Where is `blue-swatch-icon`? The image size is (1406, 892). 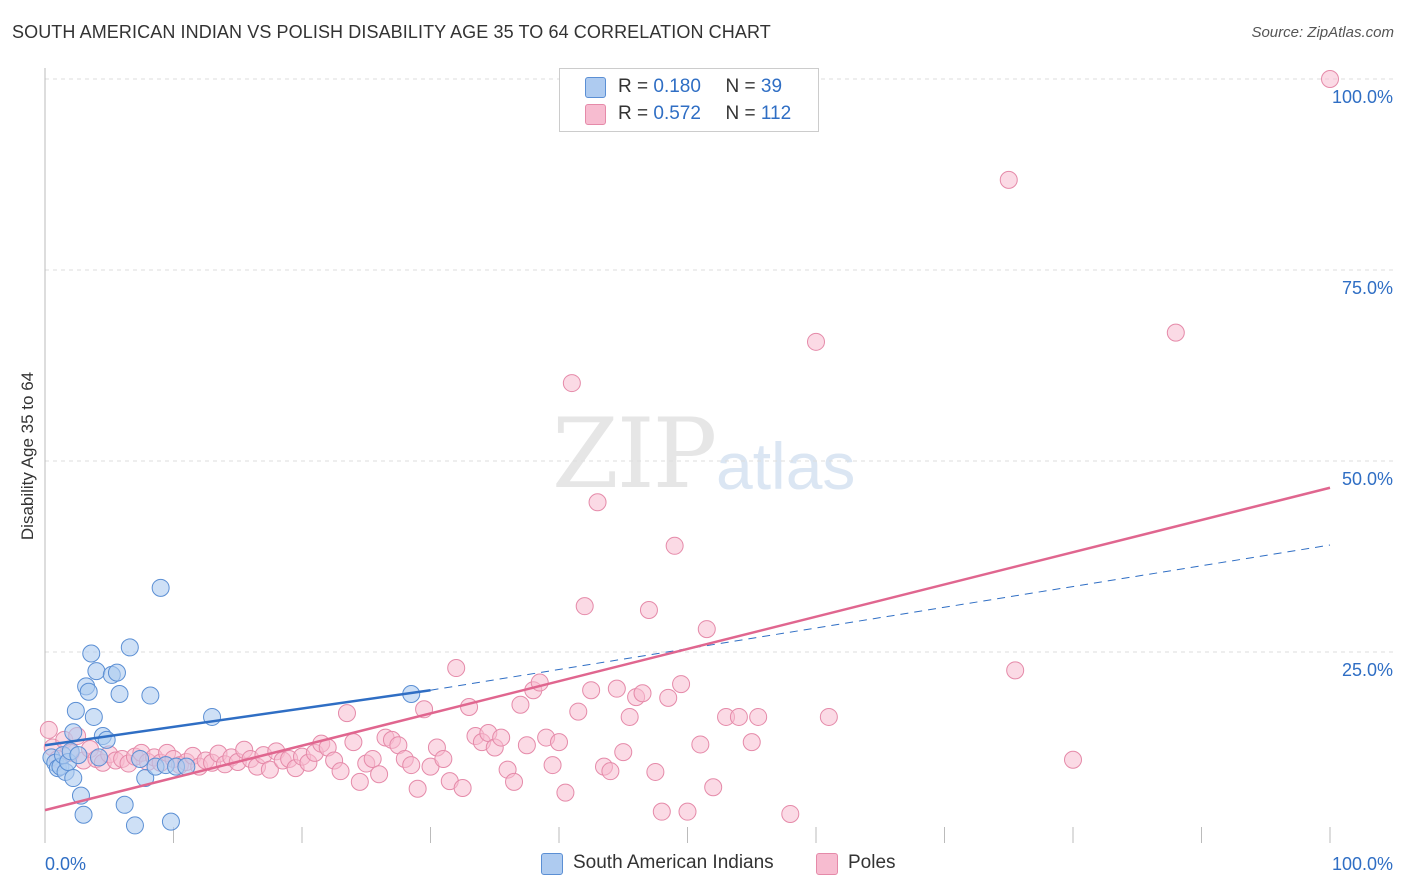
blue-swatch-icon is located at coordinates (595, 87).